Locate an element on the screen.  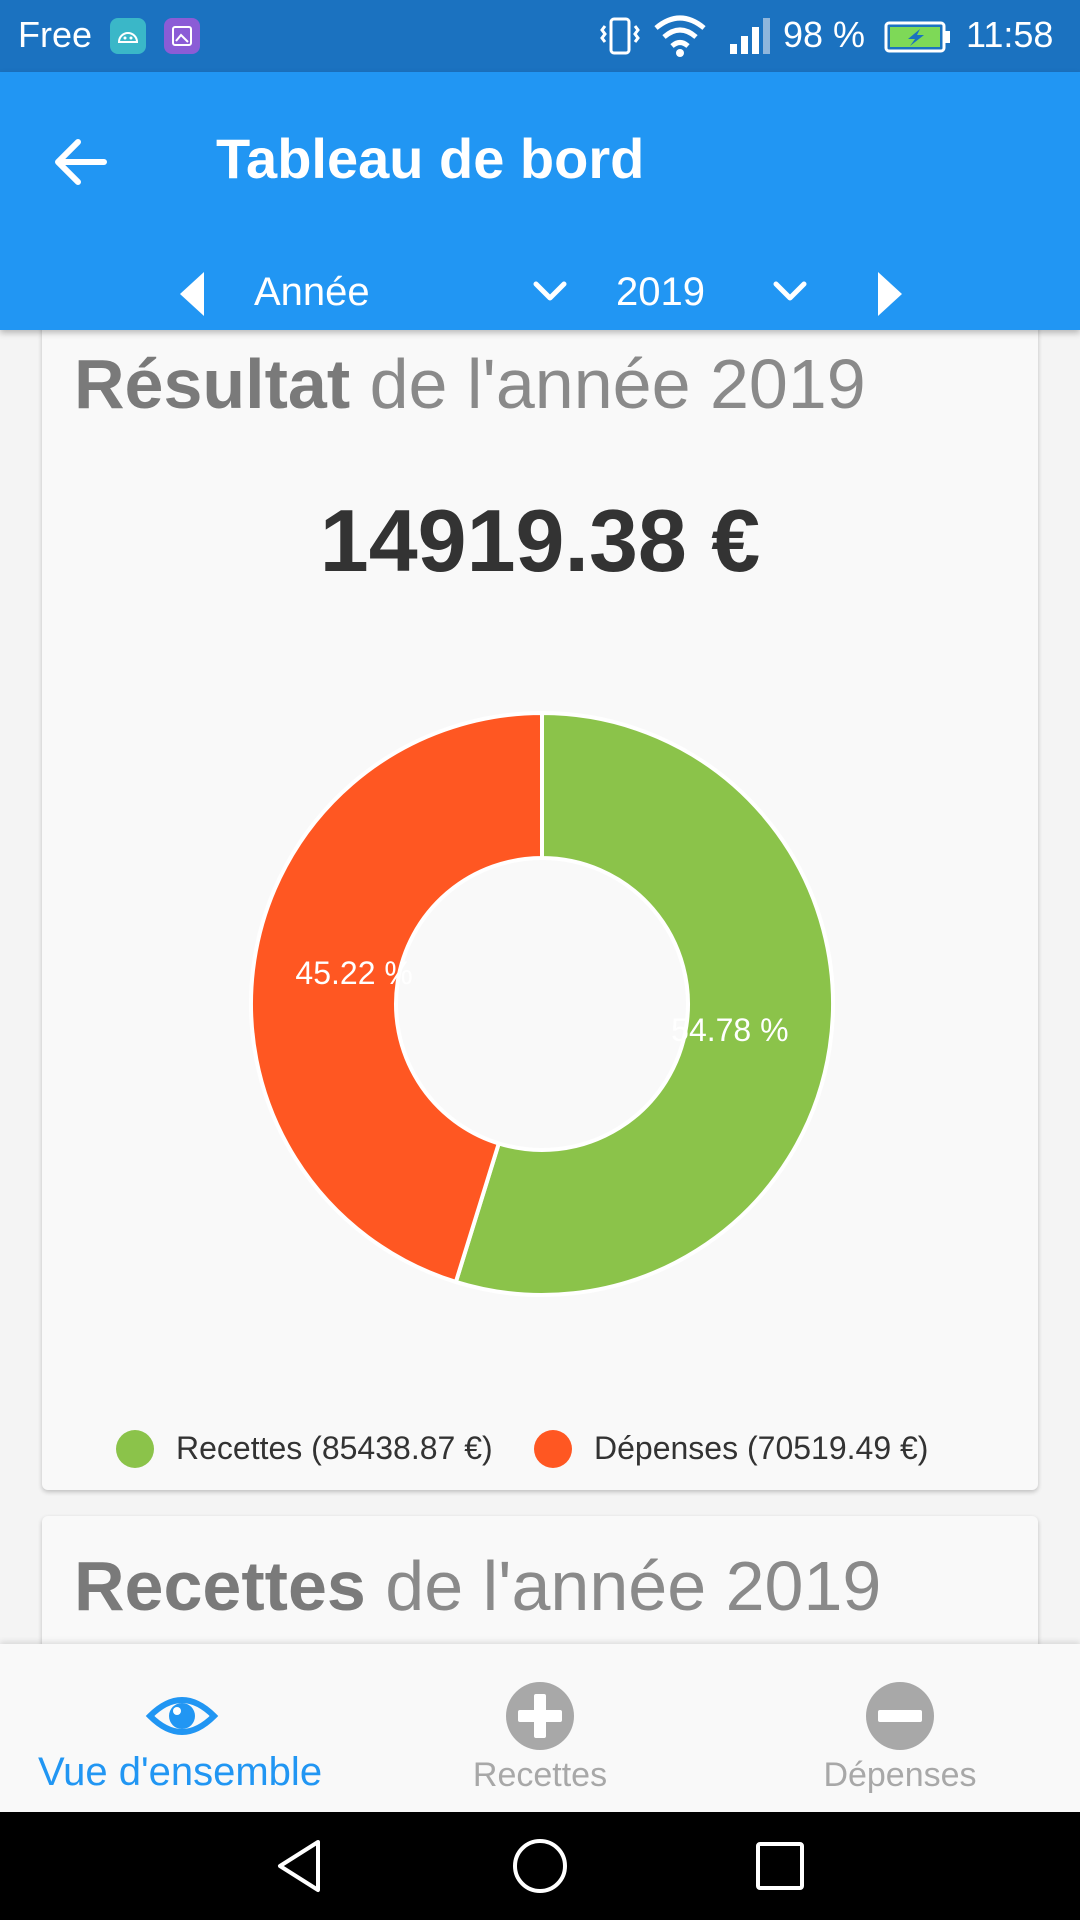
legend-label-depenses: Dépenses (70519.49 €) is located at coordinates (761, 1448).